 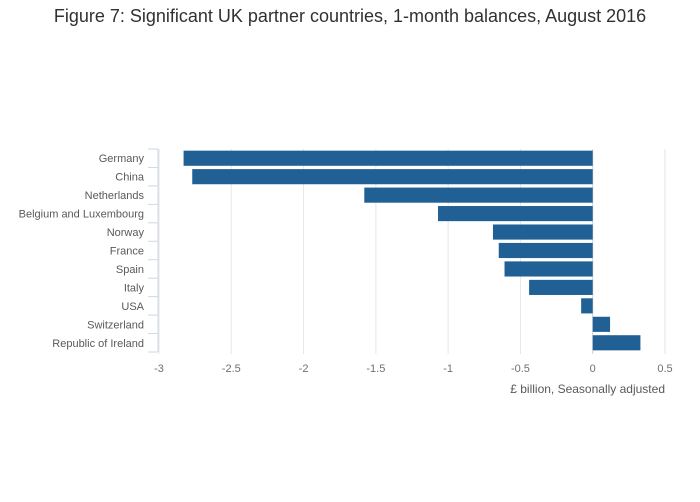 What do you see at coordinates (81, 215) in the screenshot?
I see `category-label: Belgium and Luxembourg` at bounding box center [81, 215].